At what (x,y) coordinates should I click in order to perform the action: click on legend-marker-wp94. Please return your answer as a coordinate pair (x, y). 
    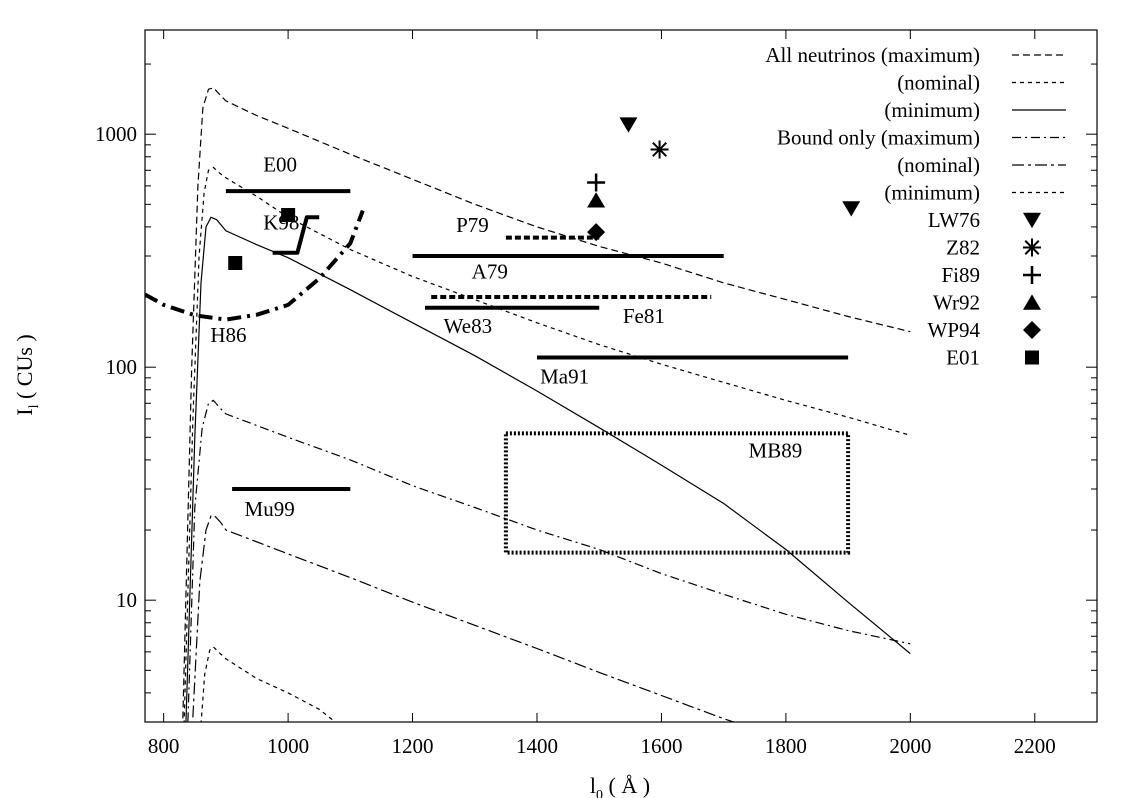
    Looking at the image, I should click on (1032, 330).